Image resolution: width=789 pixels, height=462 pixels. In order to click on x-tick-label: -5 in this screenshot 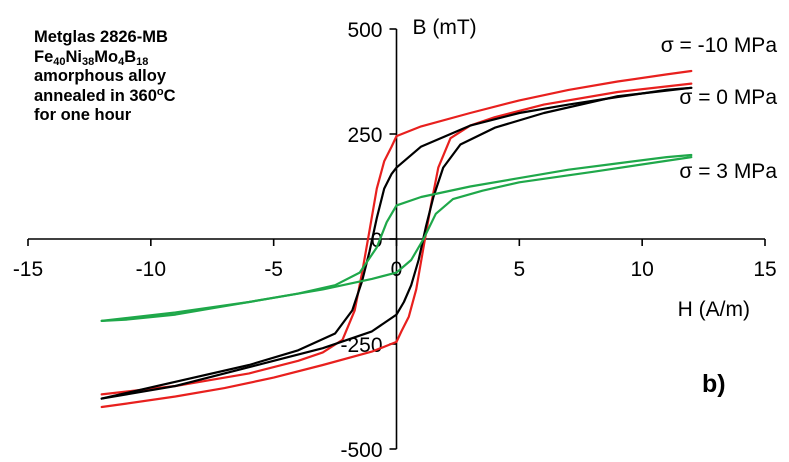, I will do `click(273, 269)`.